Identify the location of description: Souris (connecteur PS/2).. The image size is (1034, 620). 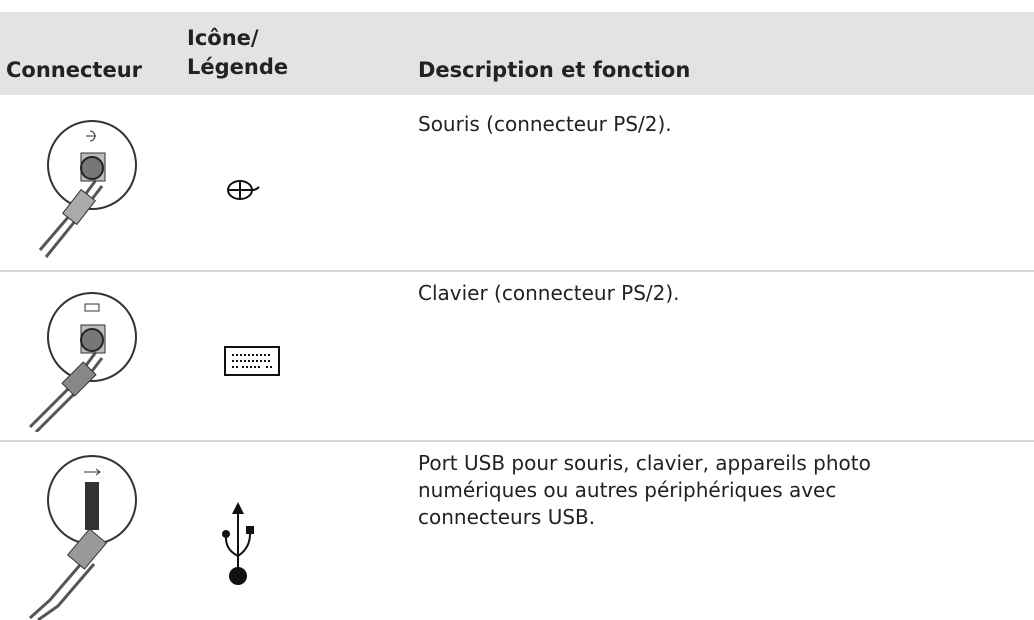
(545, 124).